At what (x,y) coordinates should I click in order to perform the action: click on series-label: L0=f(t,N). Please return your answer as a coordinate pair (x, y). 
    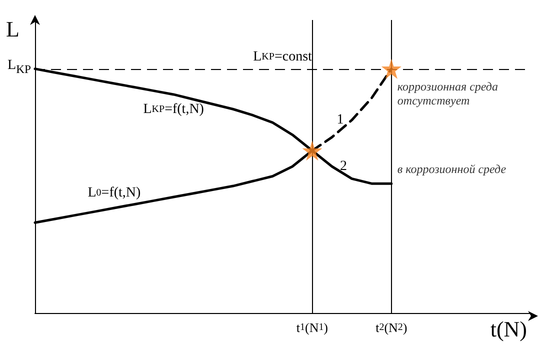
    Looking at the image, I should click on (114, 193).